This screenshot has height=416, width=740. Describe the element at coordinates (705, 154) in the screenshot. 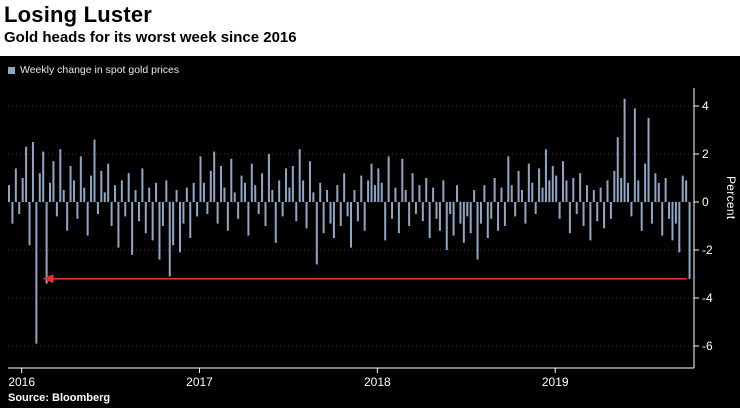

I see `y-axis-tick-label: 2` at that location.